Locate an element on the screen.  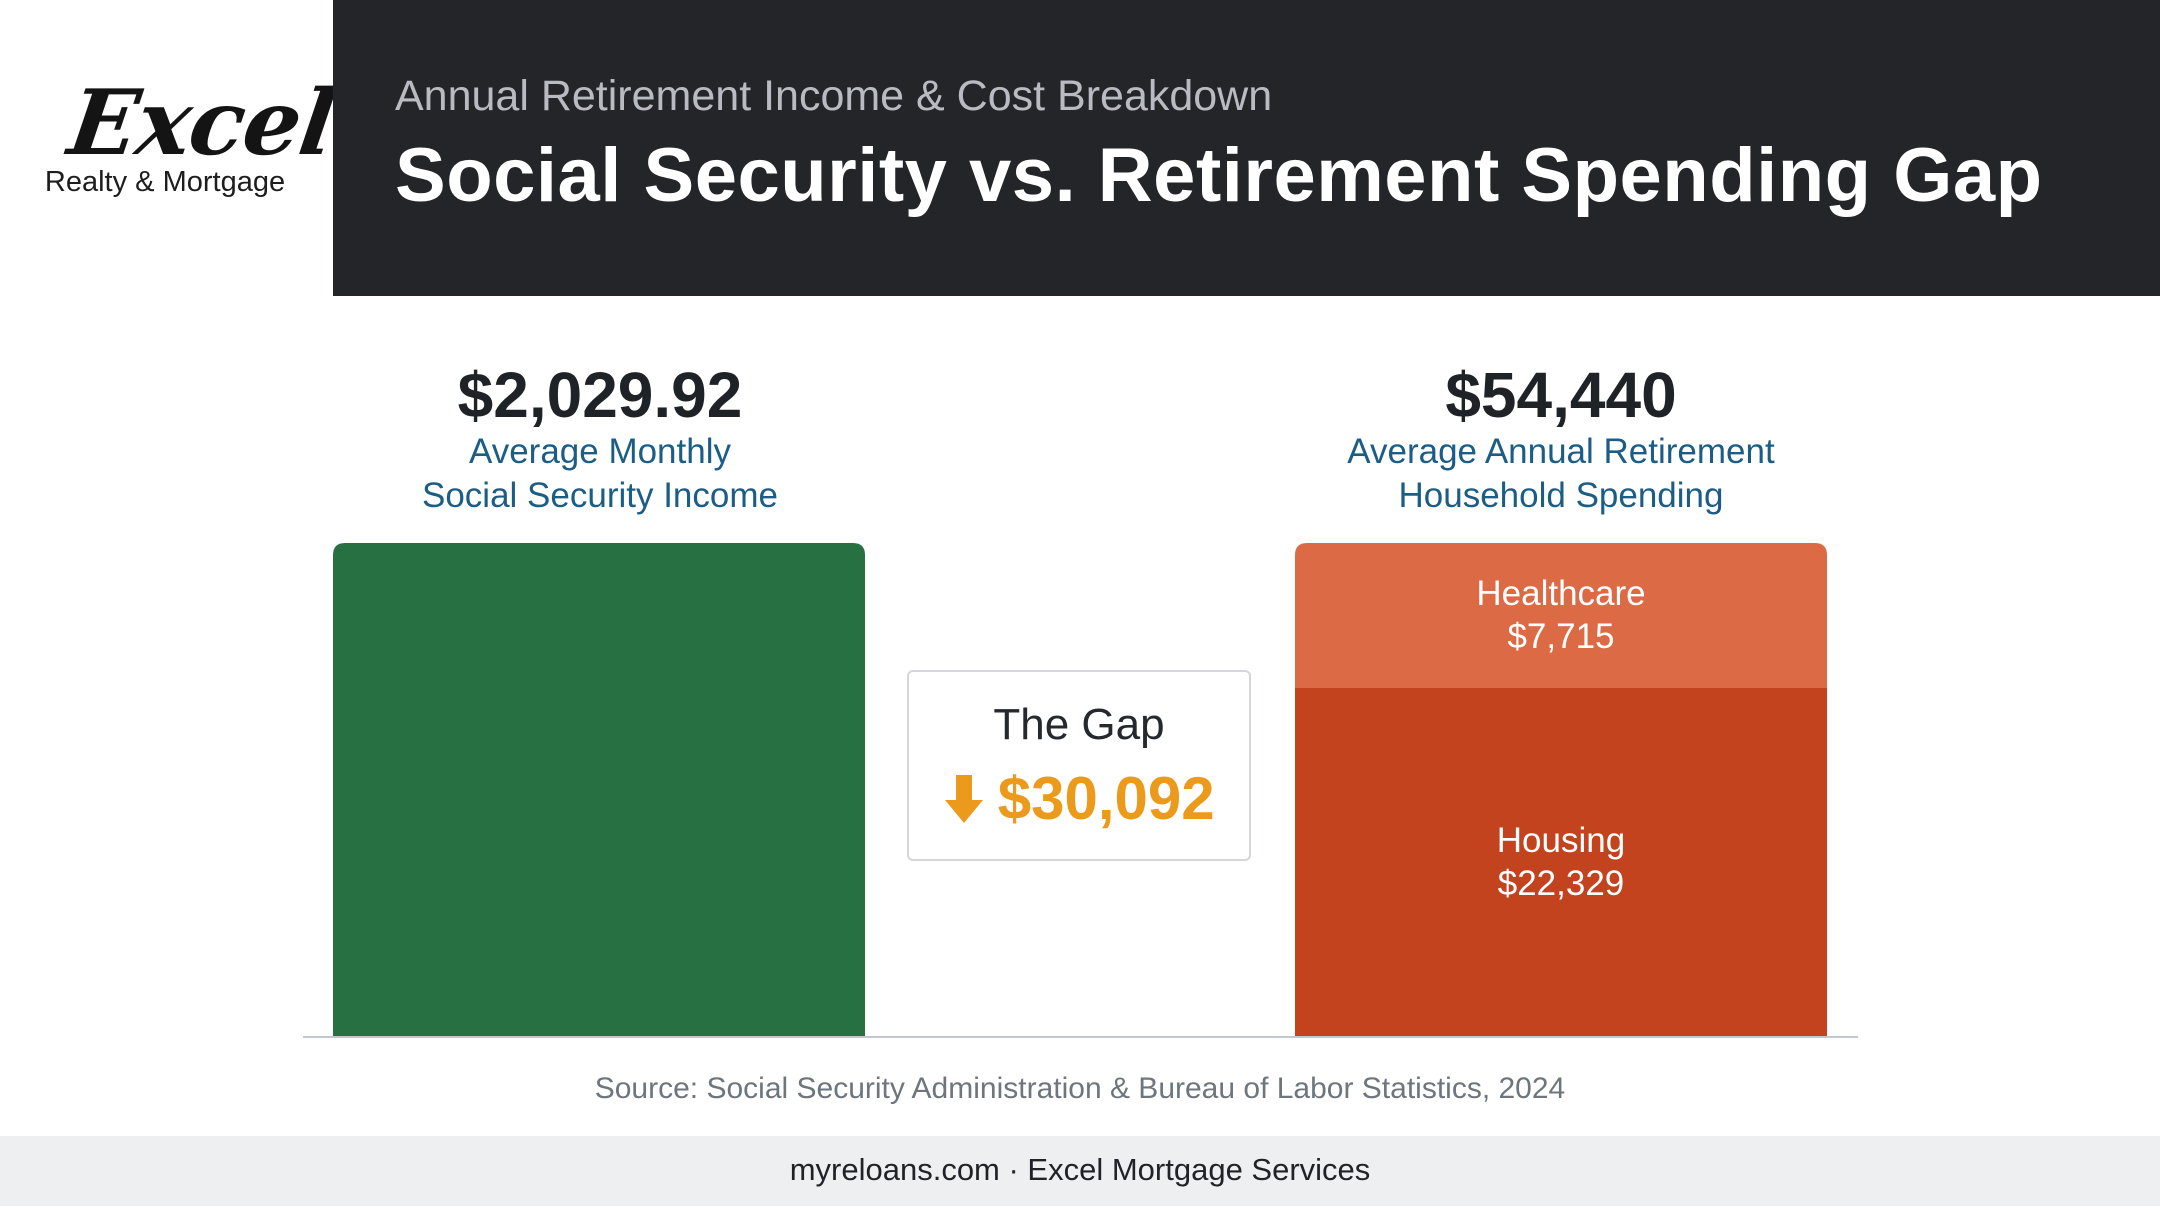
healthcare-value: $7,715 is located at coordinates (1561, 636).